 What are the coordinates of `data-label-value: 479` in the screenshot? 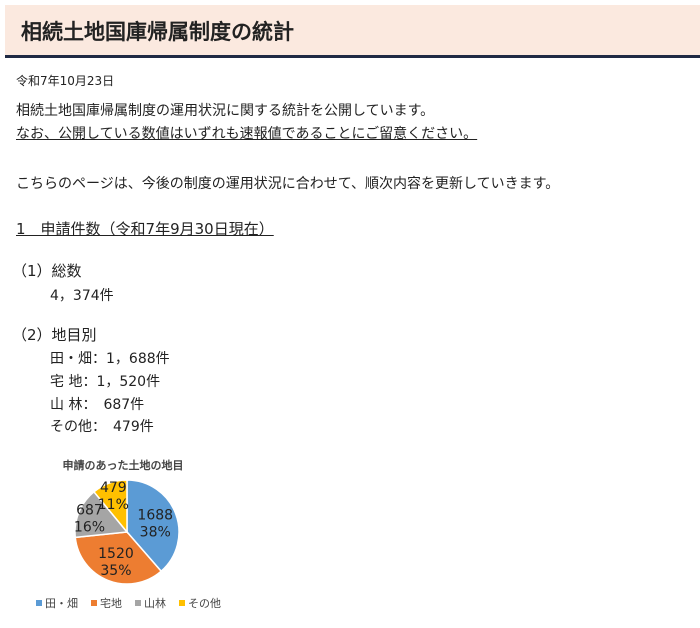 It's located at (113, 488).